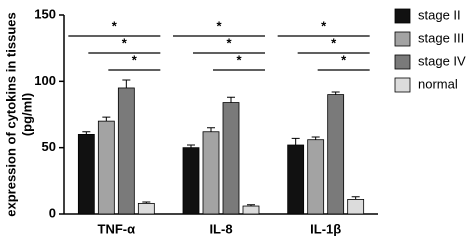 The image size is (474, 241). I want to click on y-tick-label: 100, so click(45, 80).